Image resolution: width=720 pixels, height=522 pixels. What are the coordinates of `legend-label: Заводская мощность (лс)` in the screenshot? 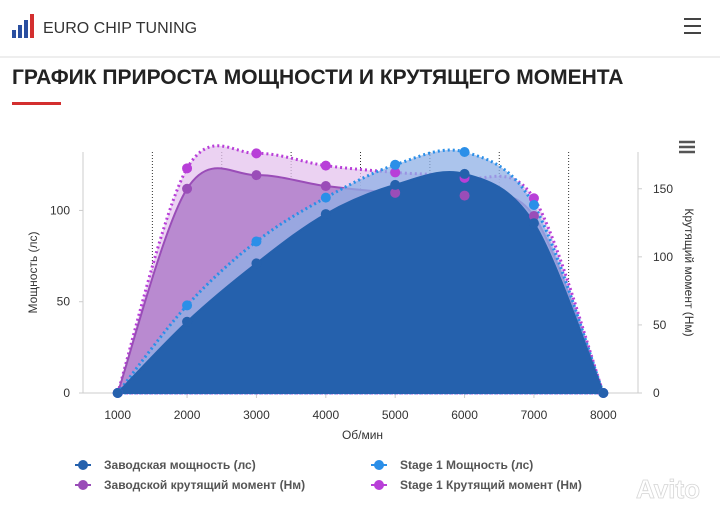 It's located at (180, 465).